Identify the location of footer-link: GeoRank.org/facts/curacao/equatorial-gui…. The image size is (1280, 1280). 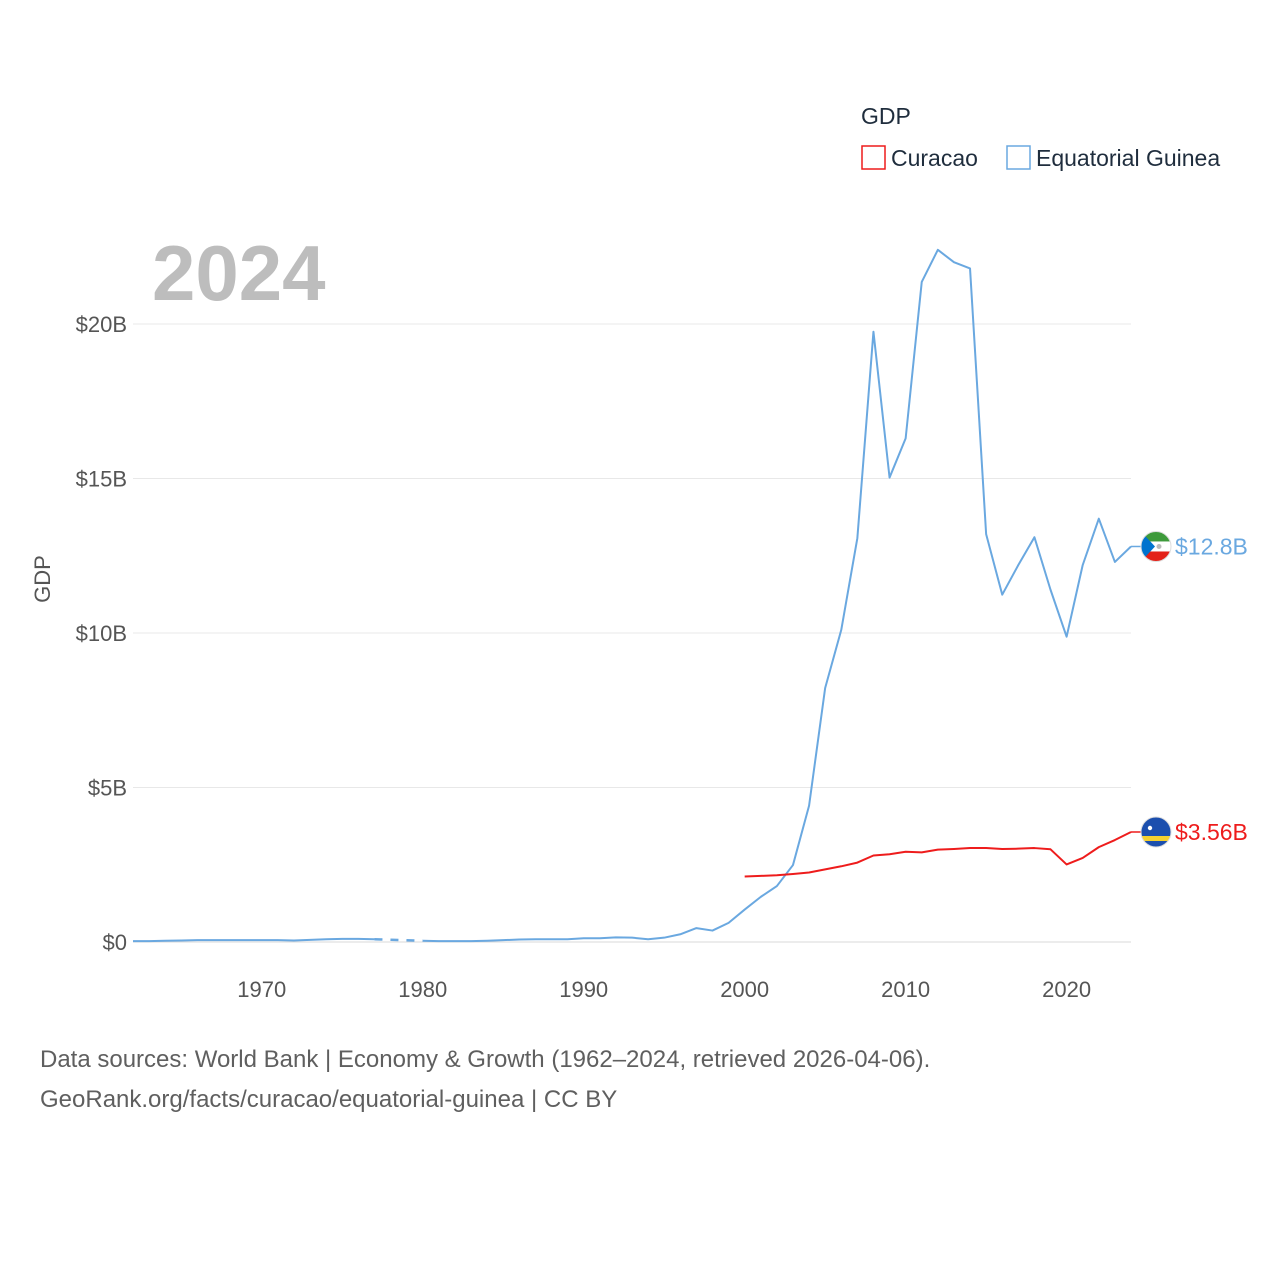
(329, 1099).